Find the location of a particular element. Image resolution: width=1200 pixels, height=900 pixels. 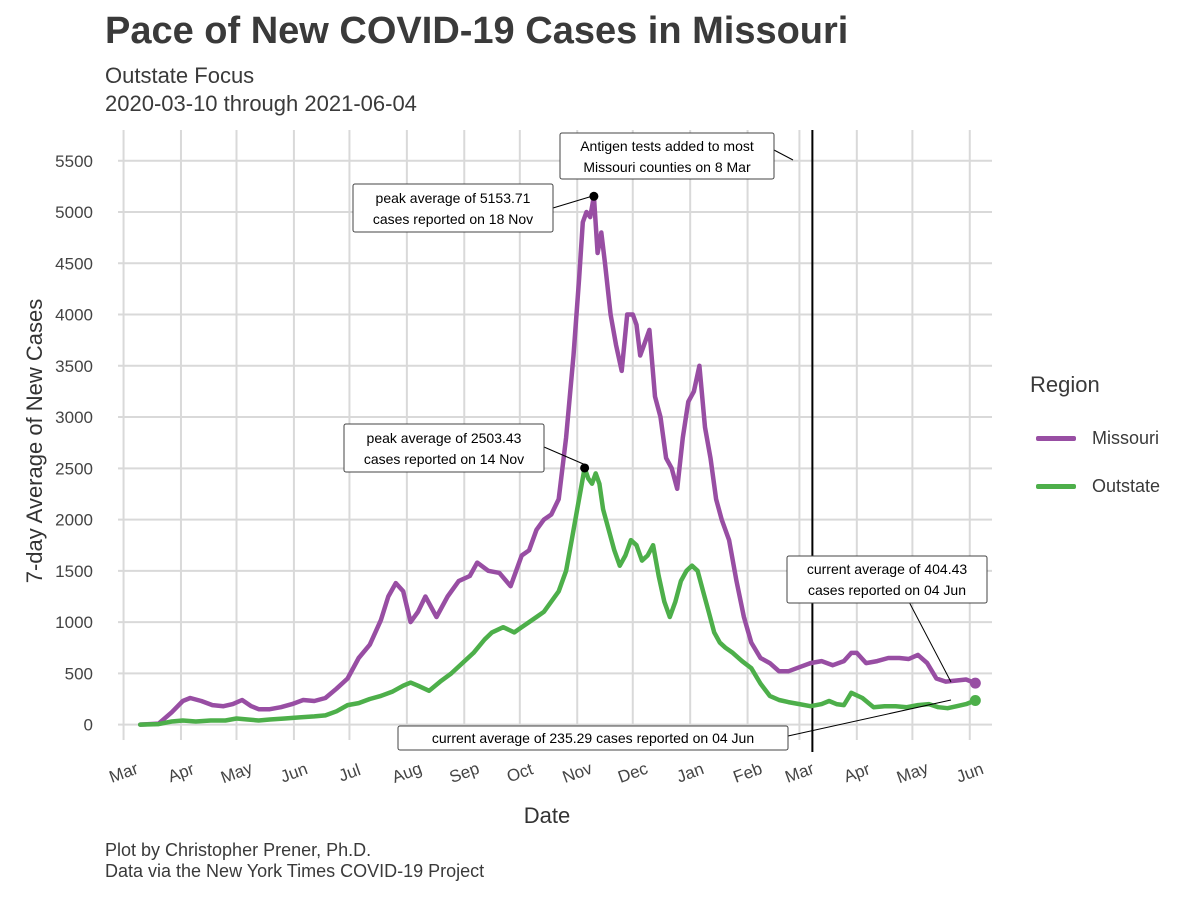

x-tick-label: Dec is located at coordinates (632, 773).